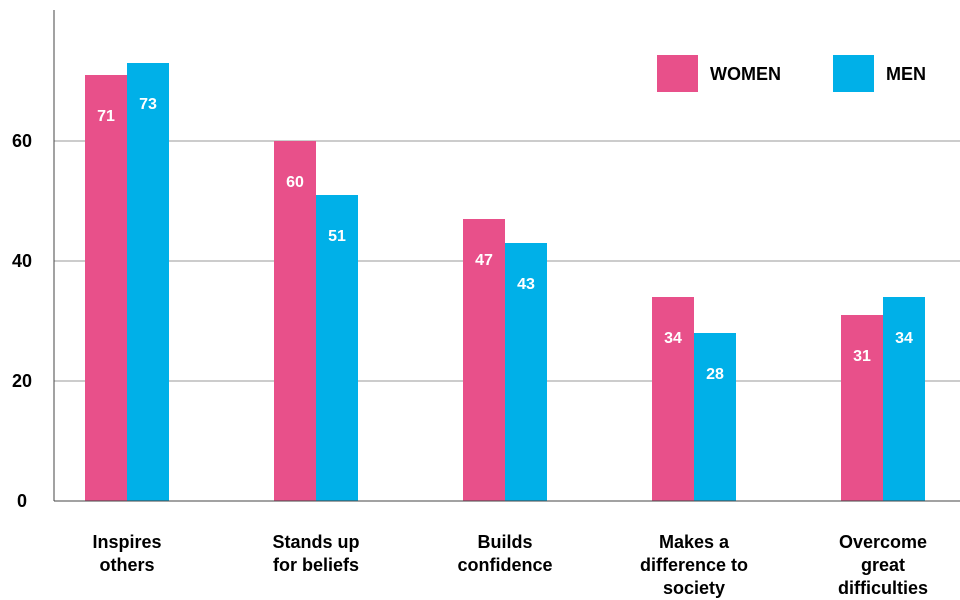 The width and height of the screenshot is (960, 600). What do you see at coordinates (504, 542) in the screenshot?
I see `x-category-label: Builds` at bounding box center [504, 542].